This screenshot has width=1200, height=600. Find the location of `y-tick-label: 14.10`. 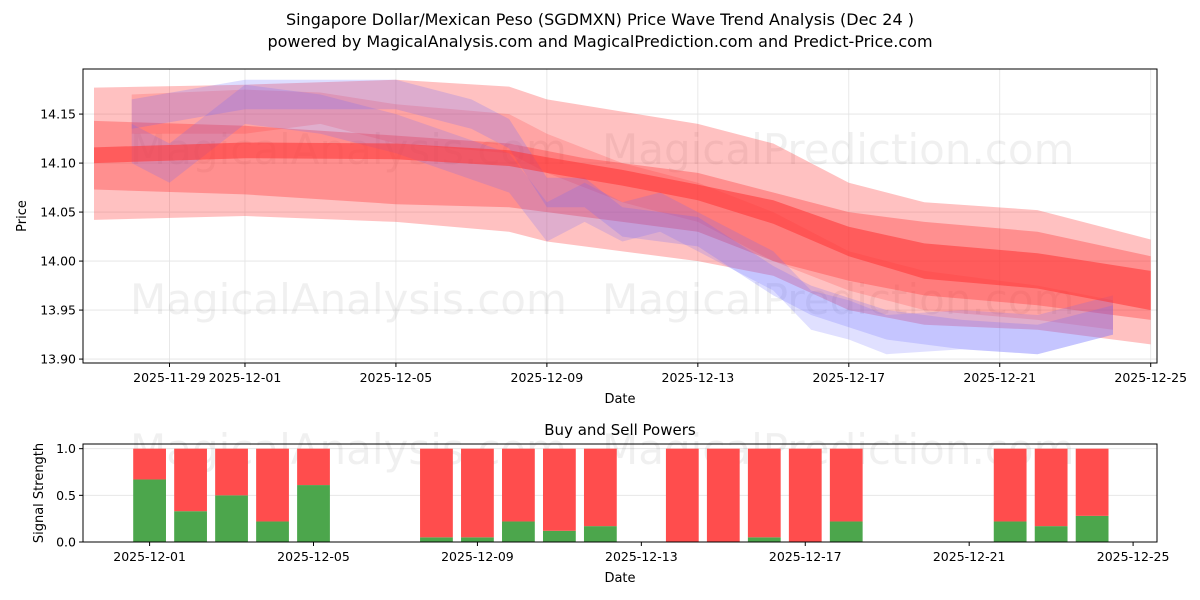

y-tick-label: 14.10 is located at coordinates (58, 163).